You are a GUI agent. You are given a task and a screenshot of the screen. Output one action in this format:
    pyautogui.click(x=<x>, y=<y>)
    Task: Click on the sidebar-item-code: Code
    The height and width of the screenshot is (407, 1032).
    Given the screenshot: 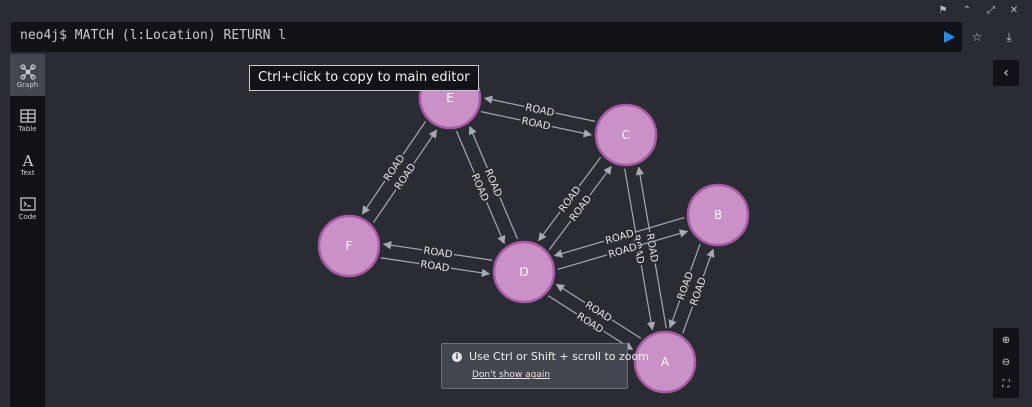 What is the action you would take?
    pyautogui.click(x=27, y=207)
    